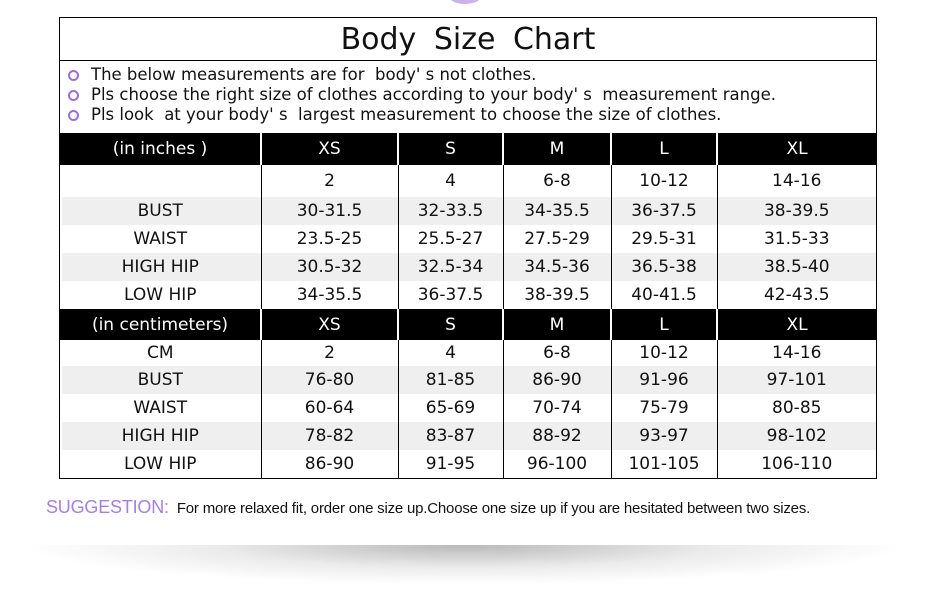 This screenshot has height=606, width=930. Describe the element at coordinates (329, 436) in the screenshot. I see `cell: 78-82` at that location.